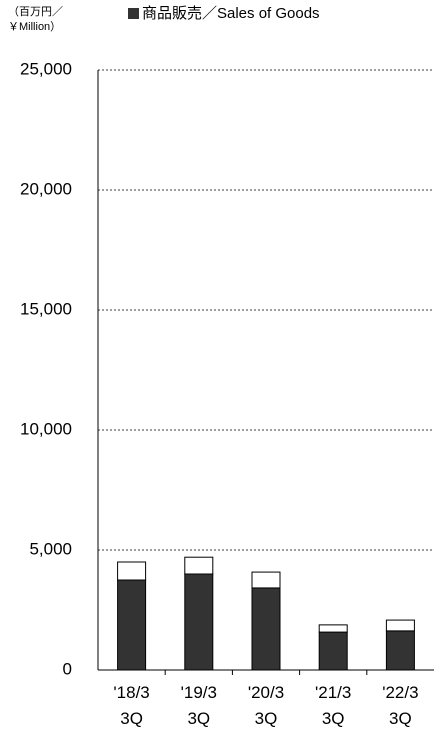 The image size is (434, 731). Describe the element at coordinates (400, 705) in the screenshot. I see `x-tick-label: '22/3 3Q` at that location.